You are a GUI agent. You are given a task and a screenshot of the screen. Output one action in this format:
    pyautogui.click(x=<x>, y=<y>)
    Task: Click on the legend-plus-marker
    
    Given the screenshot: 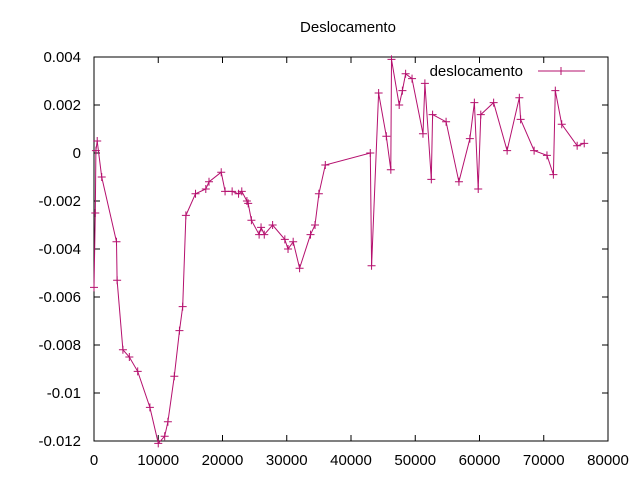 What is the action you would take?
    pyautogui.click(x=561, y=71)
    